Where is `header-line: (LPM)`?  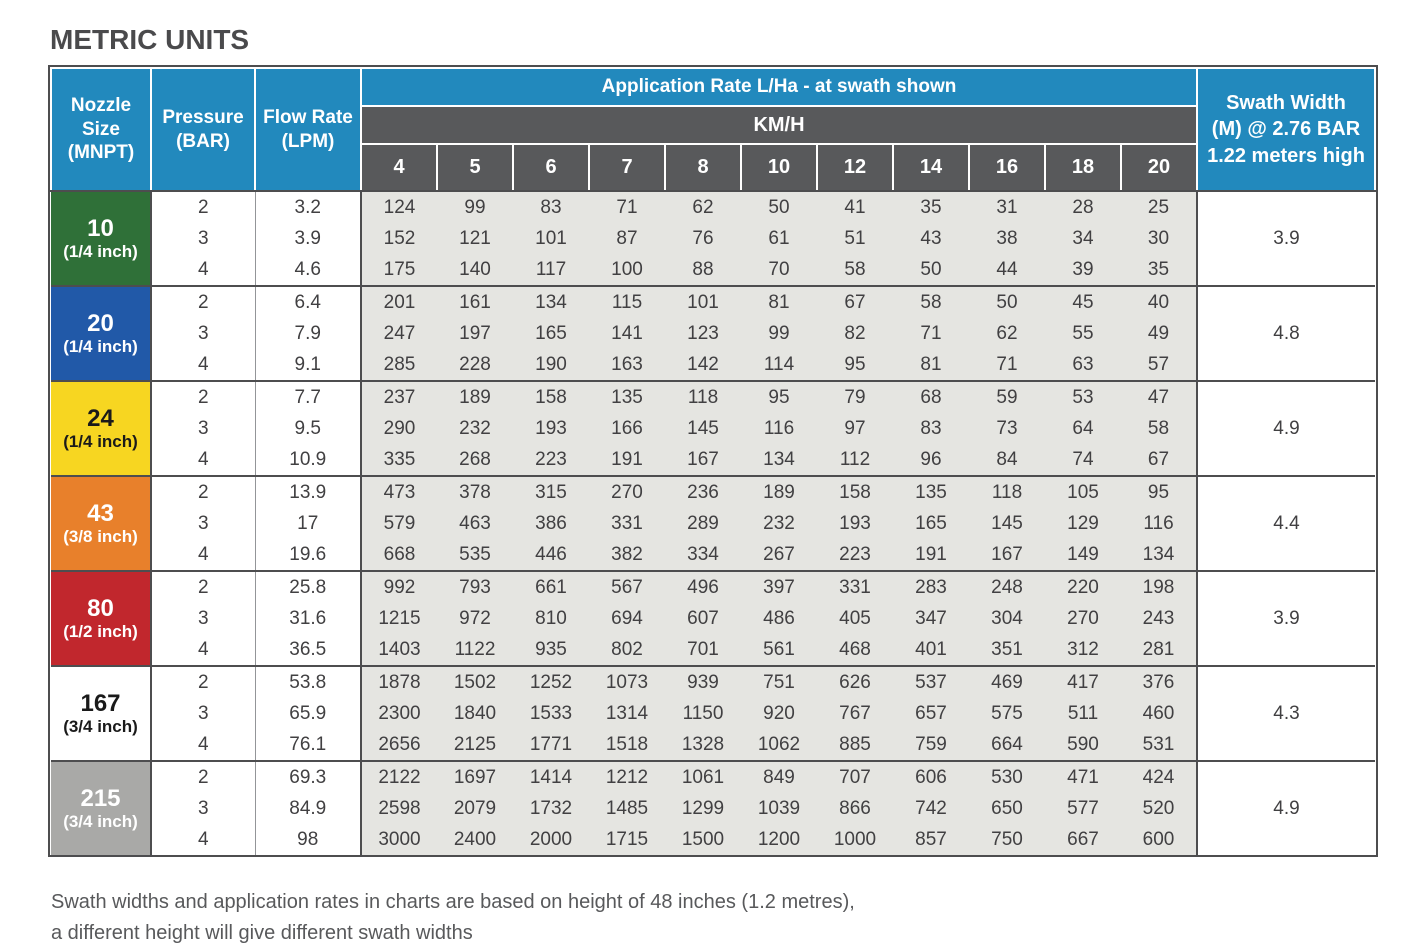
header-line: (LPM) is located at coordinates (308, 141).